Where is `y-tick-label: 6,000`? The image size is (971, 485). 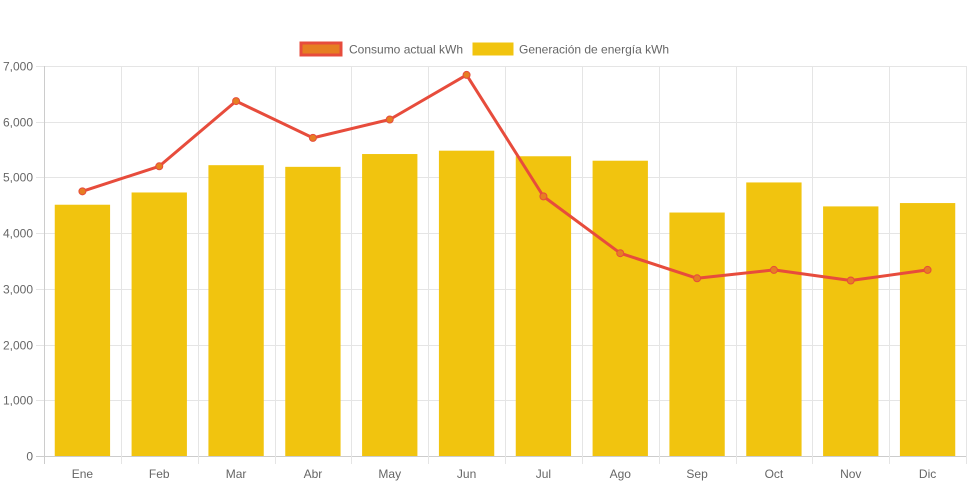 y-tick-label: 6,000 is located at coordinates (18, 123).